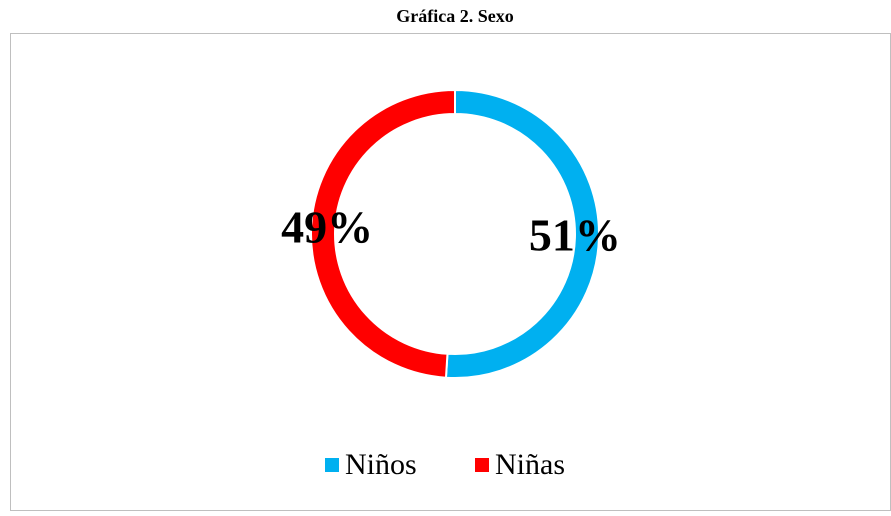 The height and width of the screenshot is (516, 891). Describe the element at coordinates (530, 464) in the screenshot. I see `legend-label: Niñas` at that location.